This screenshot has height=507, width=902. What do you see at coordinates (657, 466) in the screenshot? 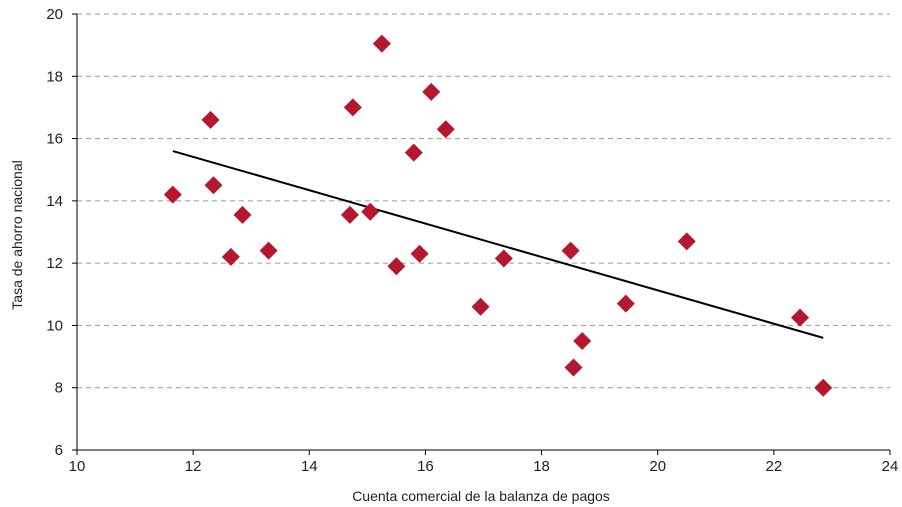
I see `x-tick-label: 20` at bounding box center [657, 466].